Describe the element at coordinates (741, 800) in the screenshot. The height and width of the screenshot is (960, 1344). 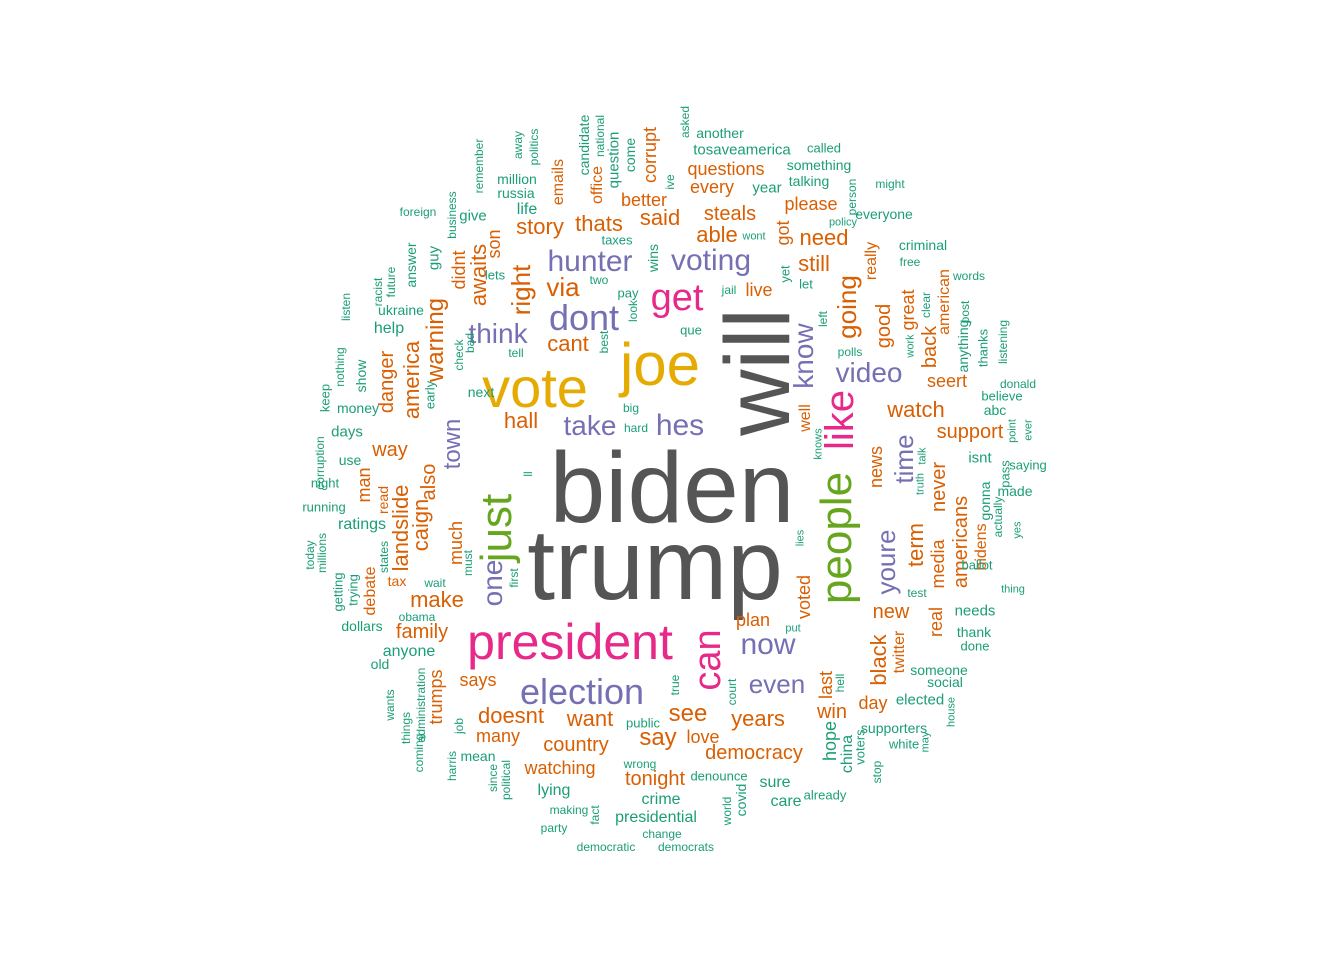
I see `word-170: covid` at that location.